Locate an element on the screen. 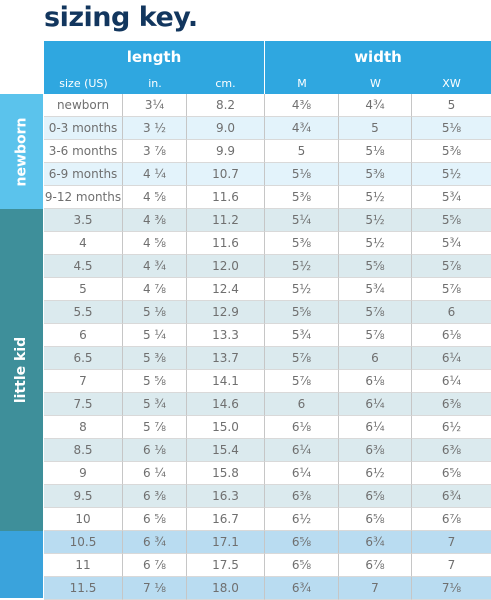 Image resolution: width=491 pixels, height=600 pixels. table-group-header: length width is located at coordinates (267, 57).